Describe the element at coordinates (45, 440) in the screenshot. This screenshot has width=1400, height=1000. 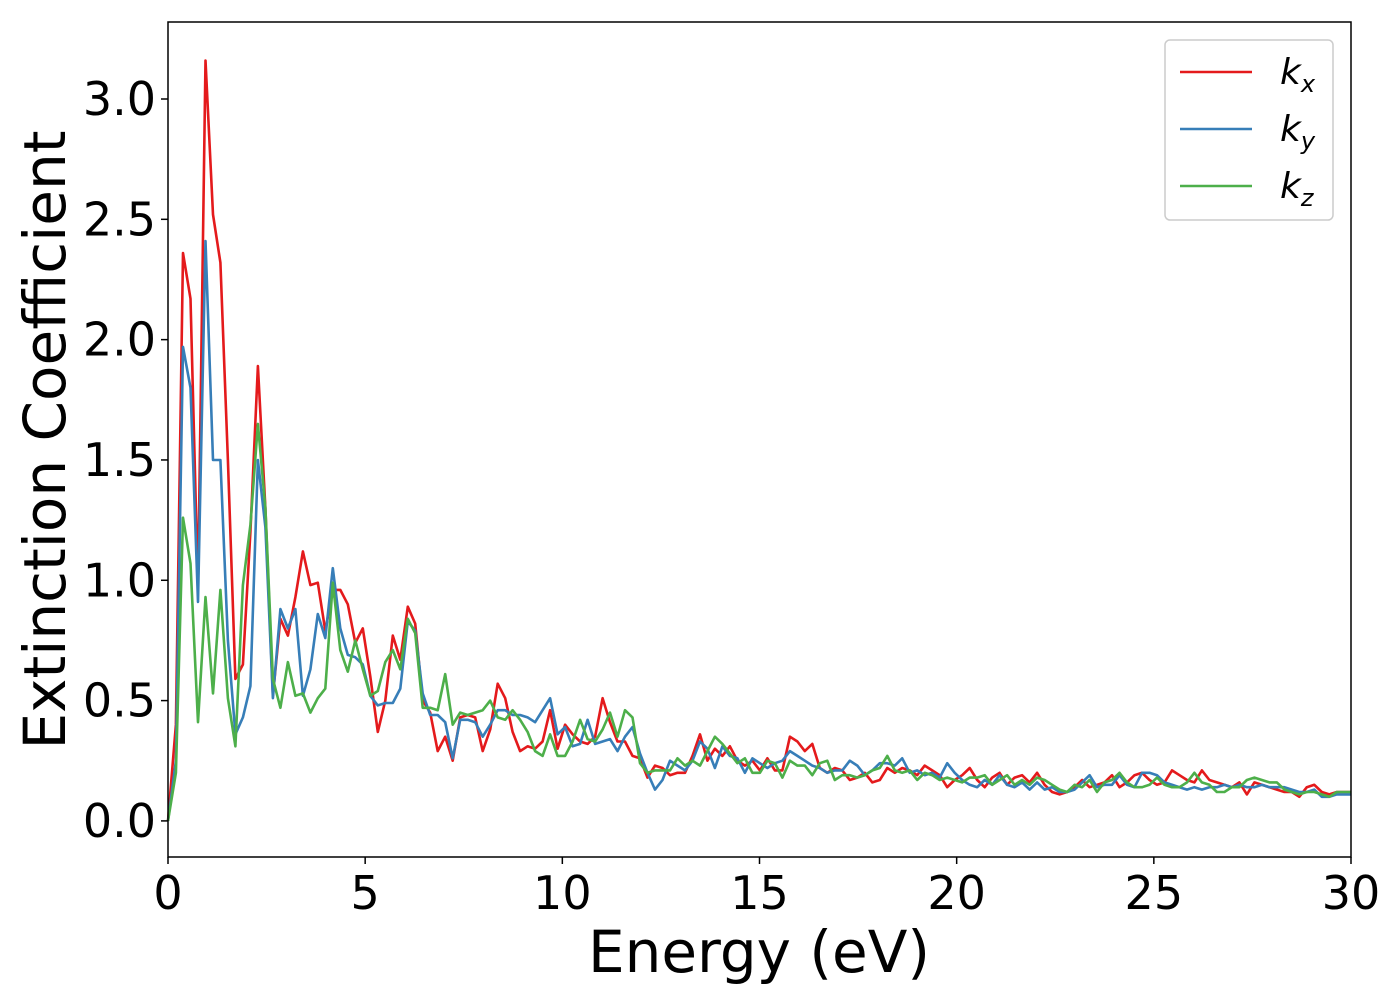
I see `y-axis-label: Extinction Coefficient` at that location.